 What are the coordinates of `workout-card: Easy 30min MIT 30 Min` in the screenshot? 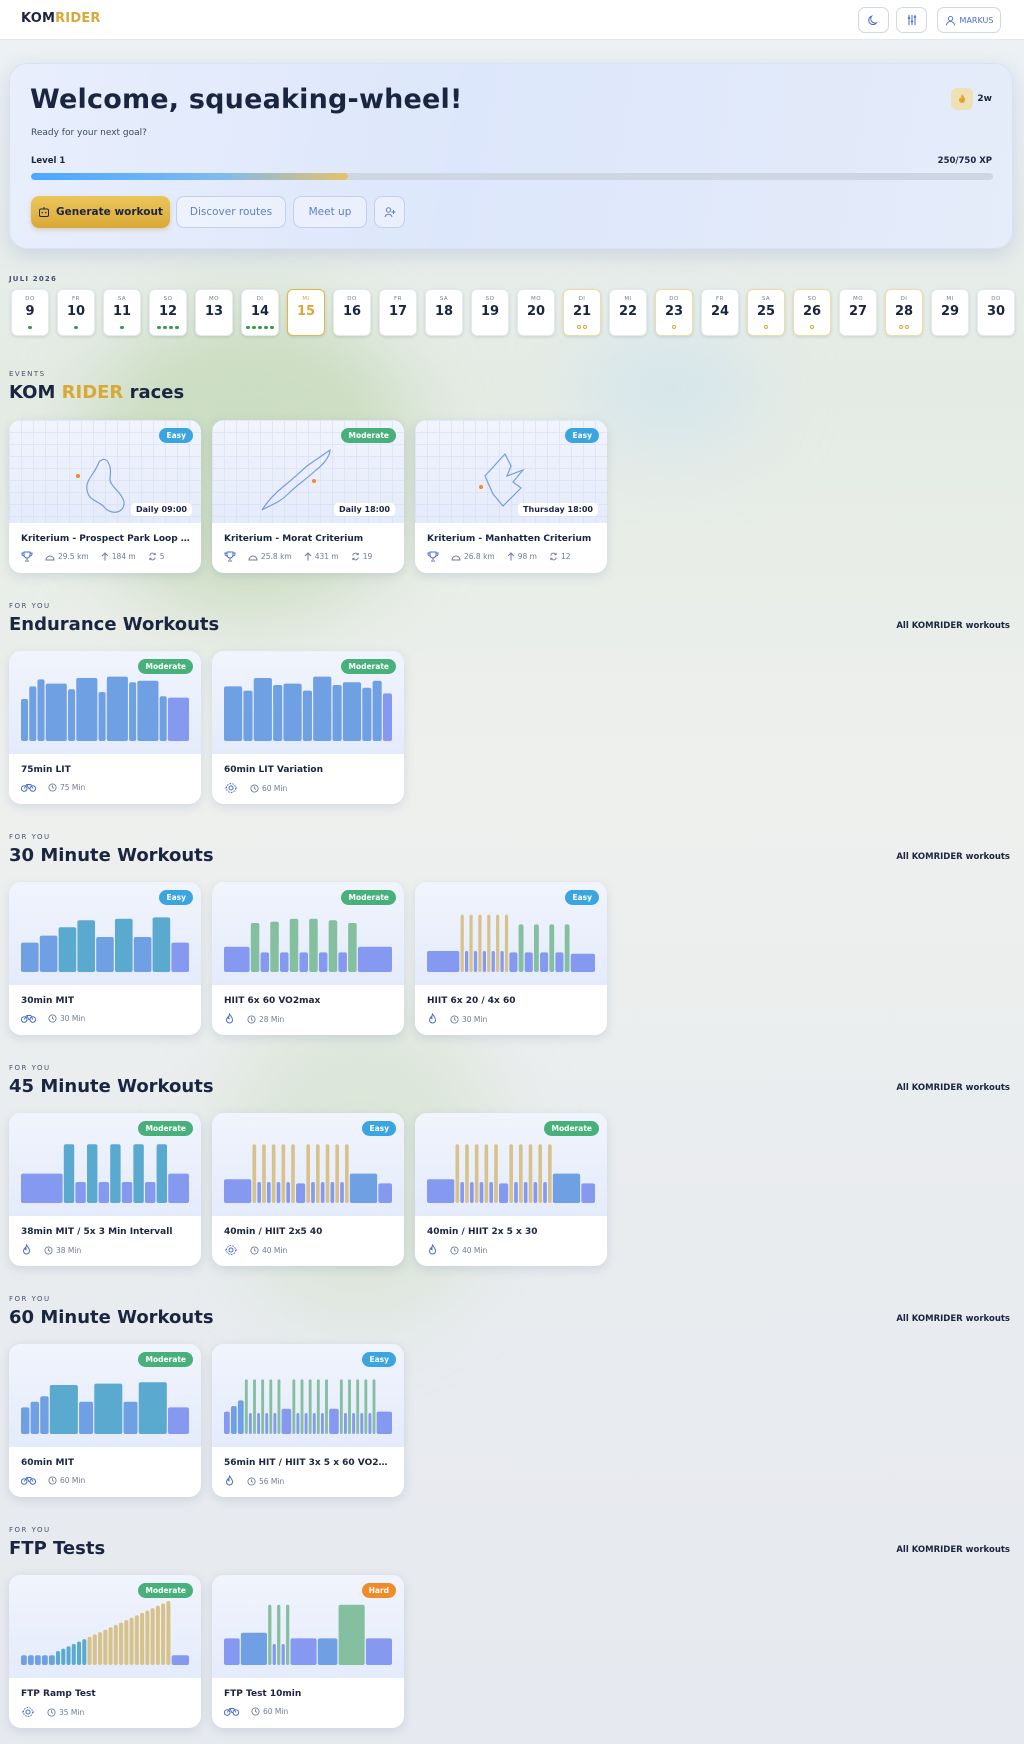 It's located at (105, 958).